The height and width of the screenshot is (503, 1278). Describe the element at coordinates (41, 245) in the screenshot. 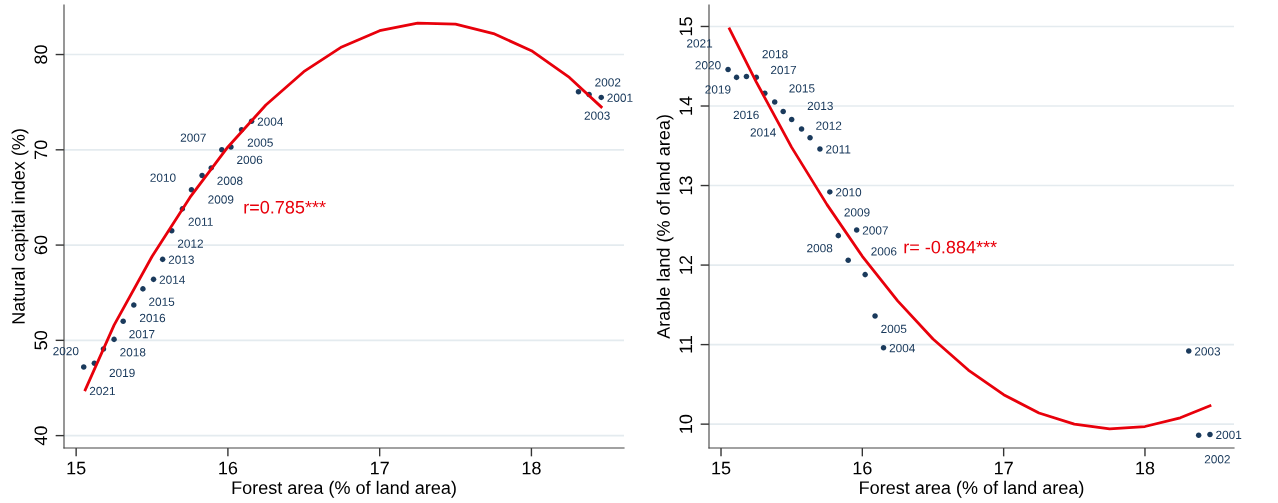

I see `y-tick-label: 60` at that location.